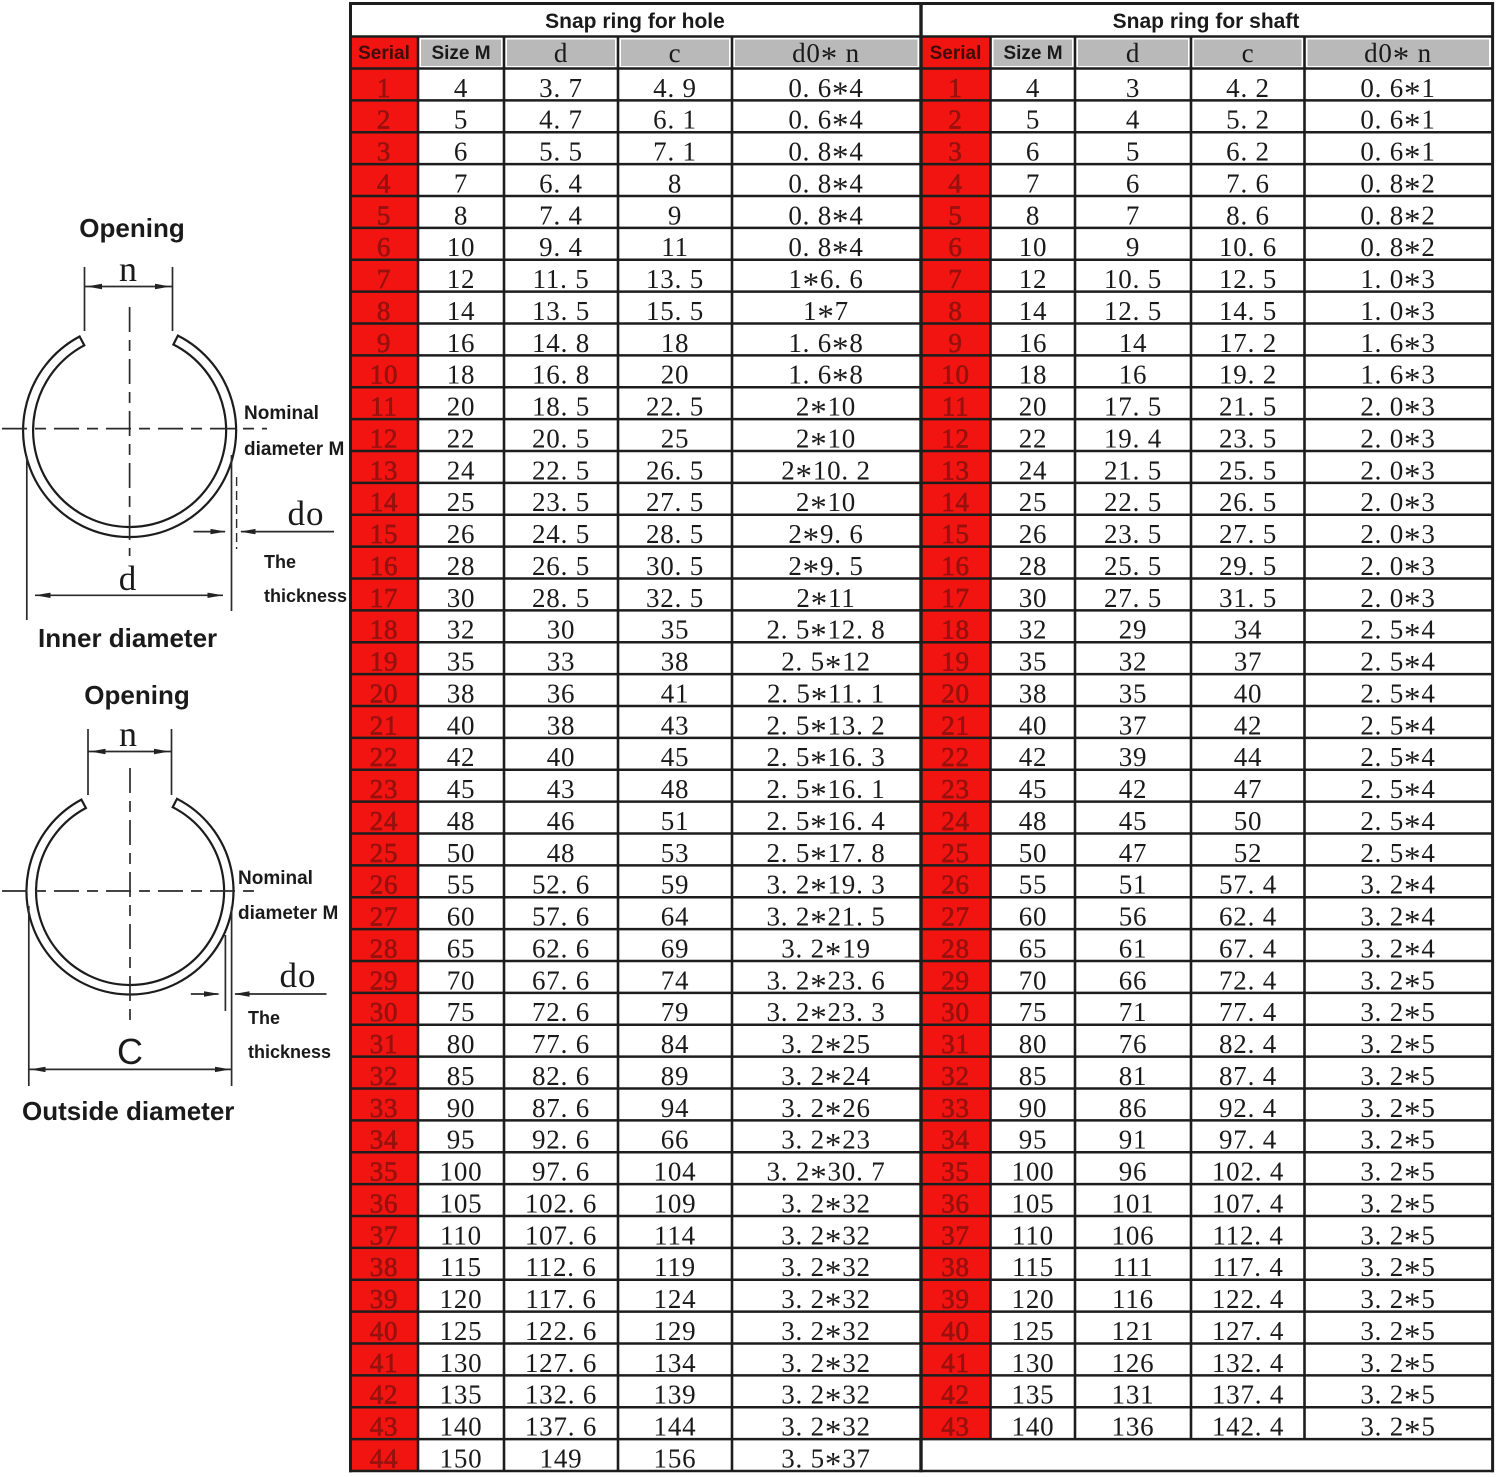  I want to click on svg-text: 37, so click(1248, 662).